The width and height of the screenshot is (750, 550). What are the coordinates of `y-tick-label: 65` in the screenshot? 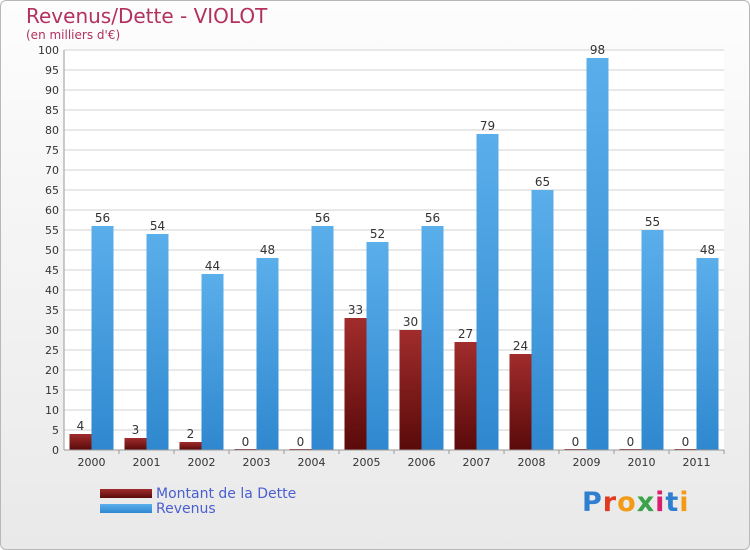 It's located at (52, 190).